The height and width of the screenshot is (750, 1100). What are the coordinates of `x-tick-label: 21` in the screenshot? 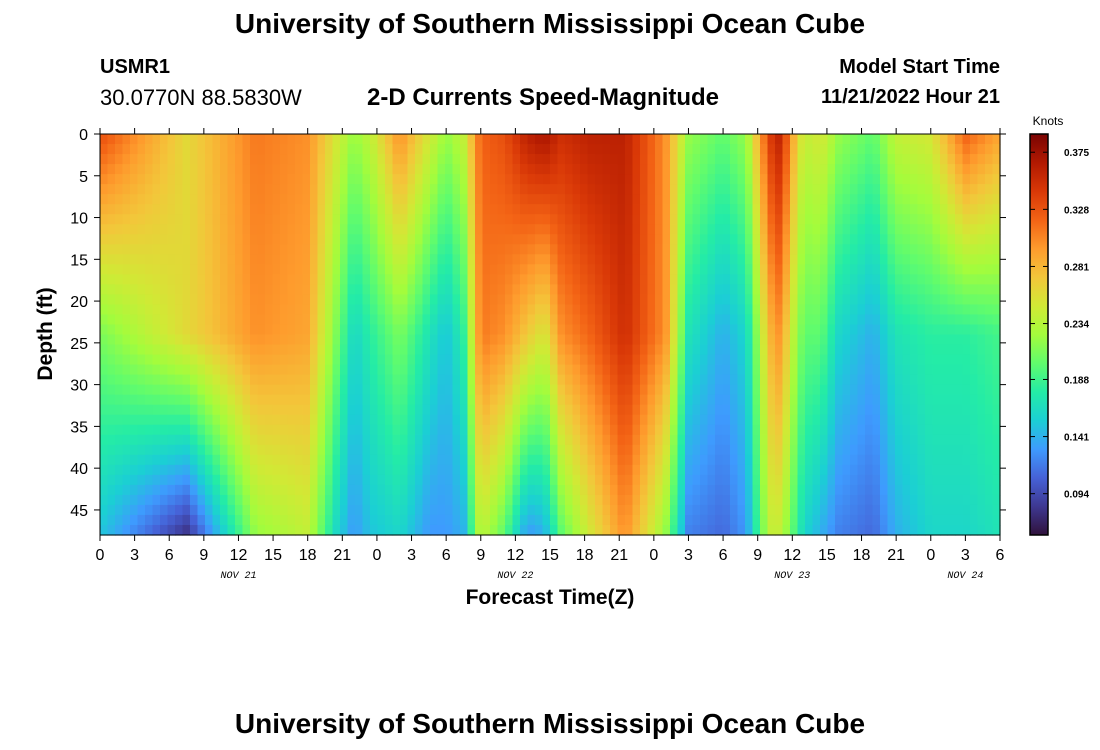 It's located at (342, 555).